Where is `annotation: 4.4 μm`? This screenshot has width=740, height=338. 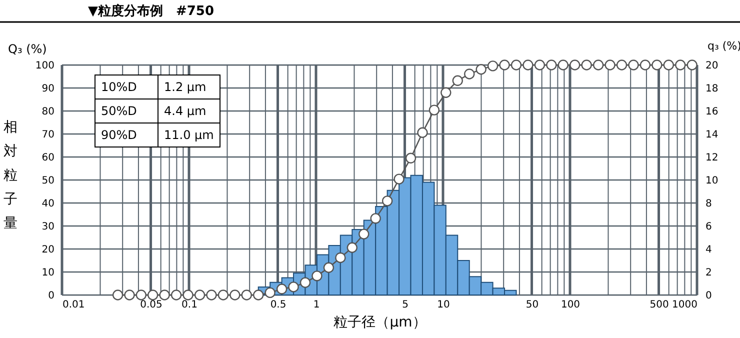
annotation: 4.4 μm is located at coordinates (185, 111).